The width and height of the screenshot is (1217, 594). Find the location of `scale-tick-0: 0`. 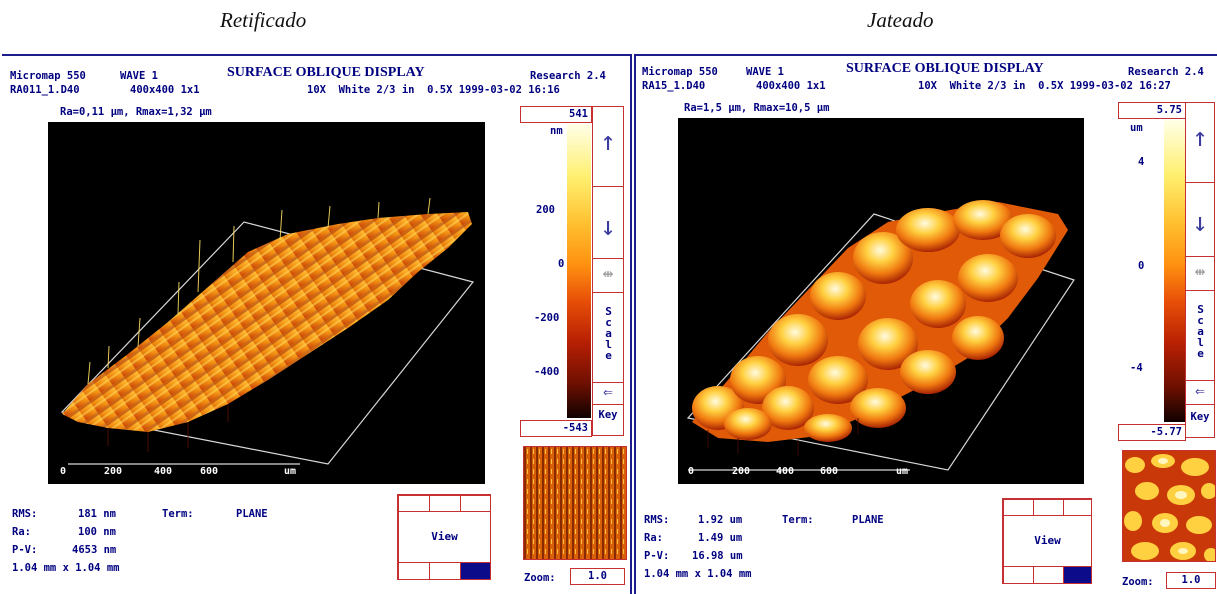

scale-tick-0: 0 is located at coordinates (1141, 266).